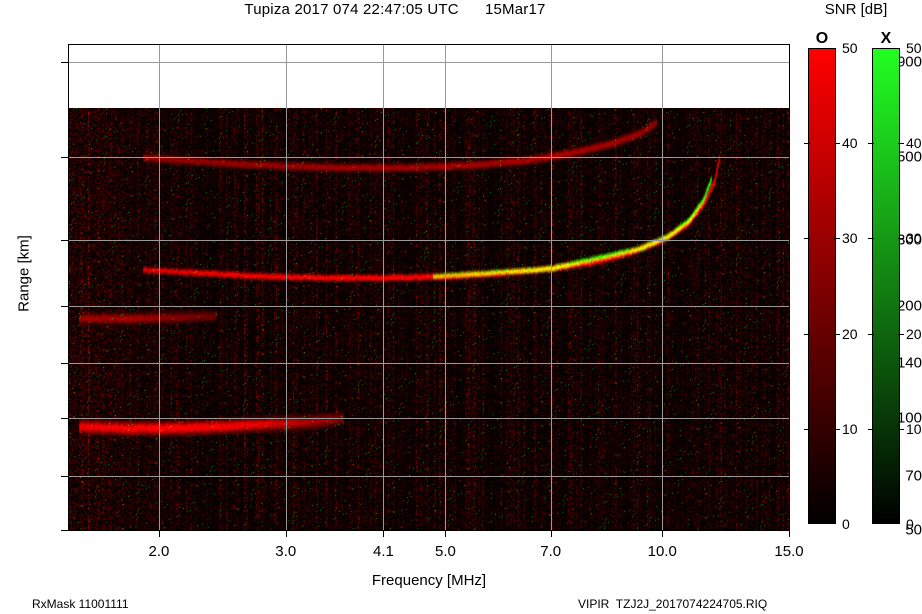  What do you see at coordinates (789, 551) in the screenshot?
I see `x-axis-tick-label: 15.0` at bounding box center [789, 551].